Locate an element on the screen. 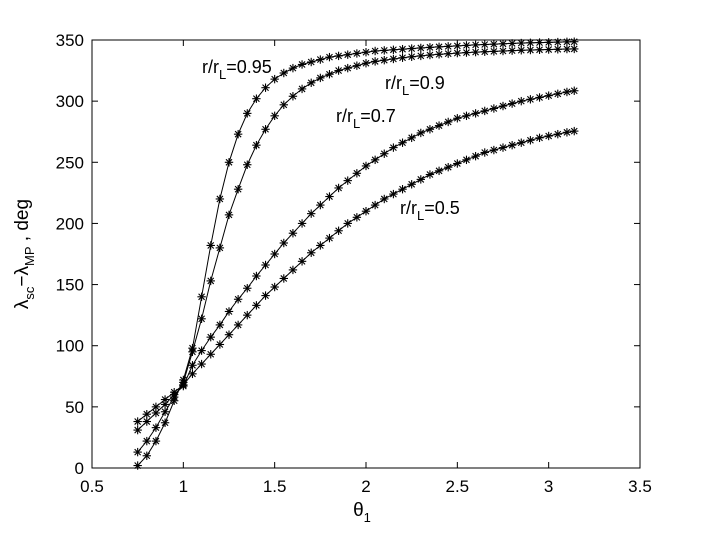 The height and width of the screenshot is (533, 708). y-axis-label: λsc−λMP , deg is located at coordinates (24, 254).